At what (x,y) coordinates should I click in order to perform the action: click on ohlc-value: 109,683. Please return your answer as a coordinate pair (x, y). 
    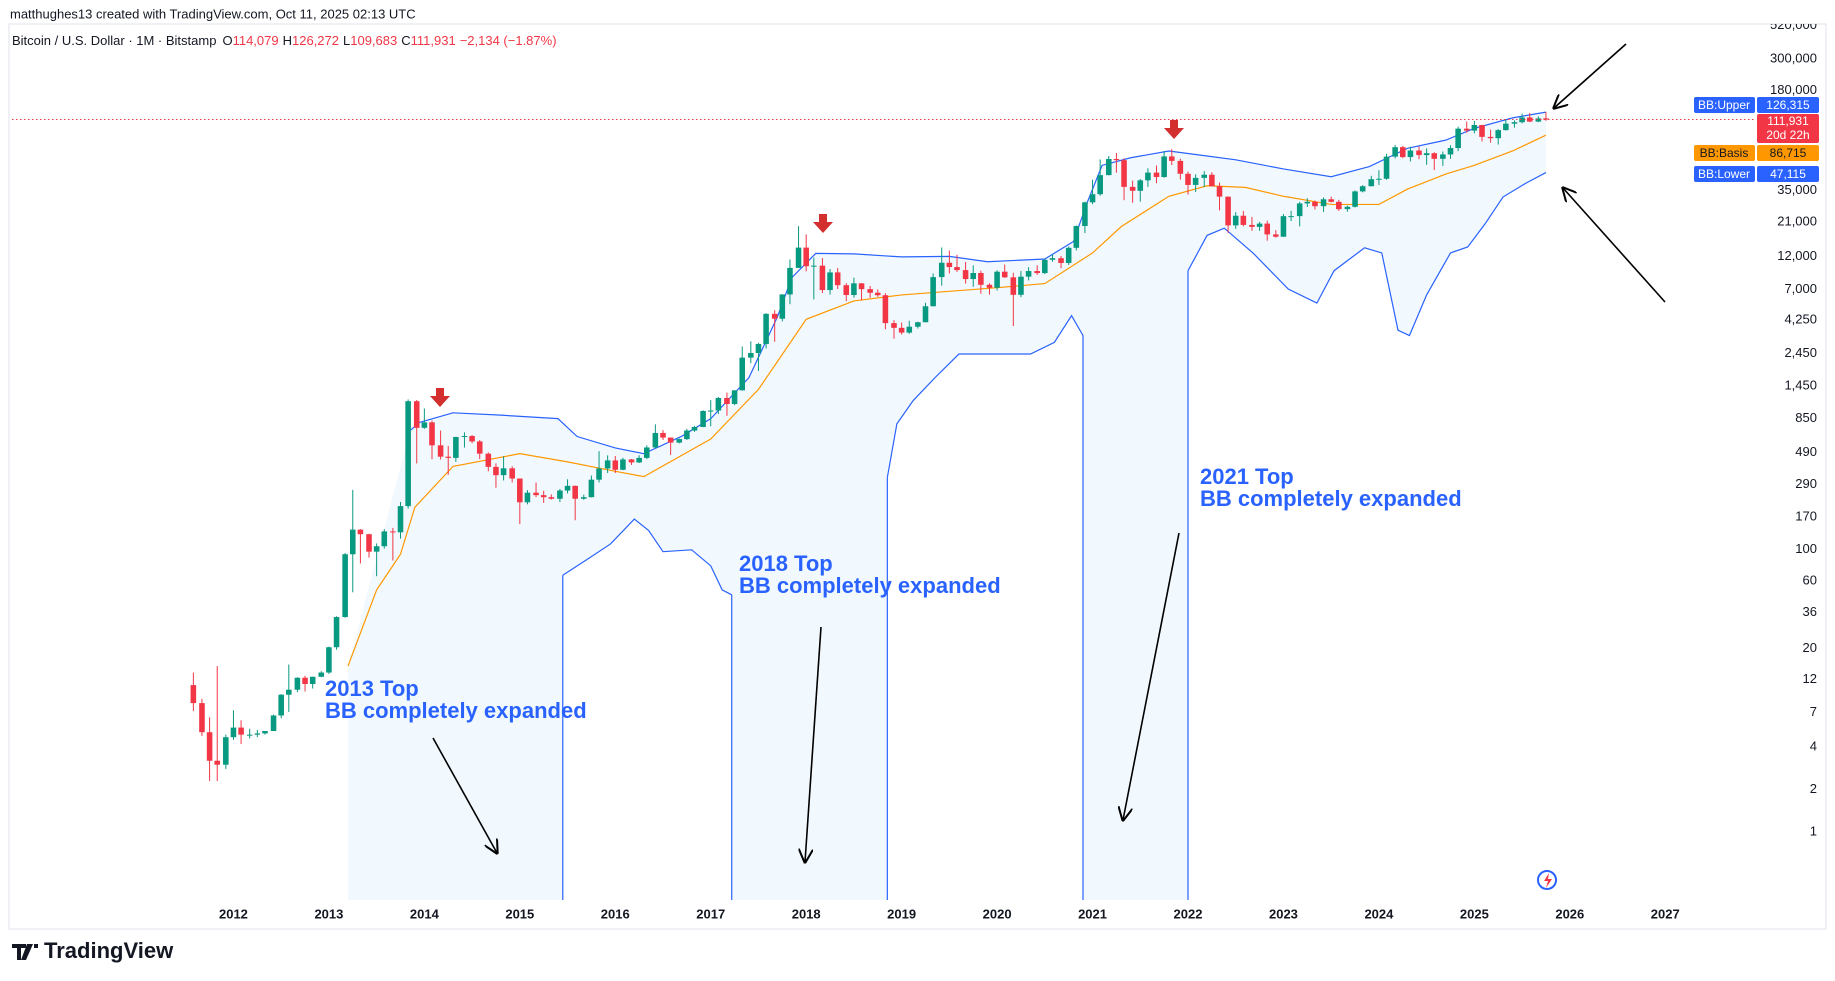
    Looking at the image, I should click on (373, 40).